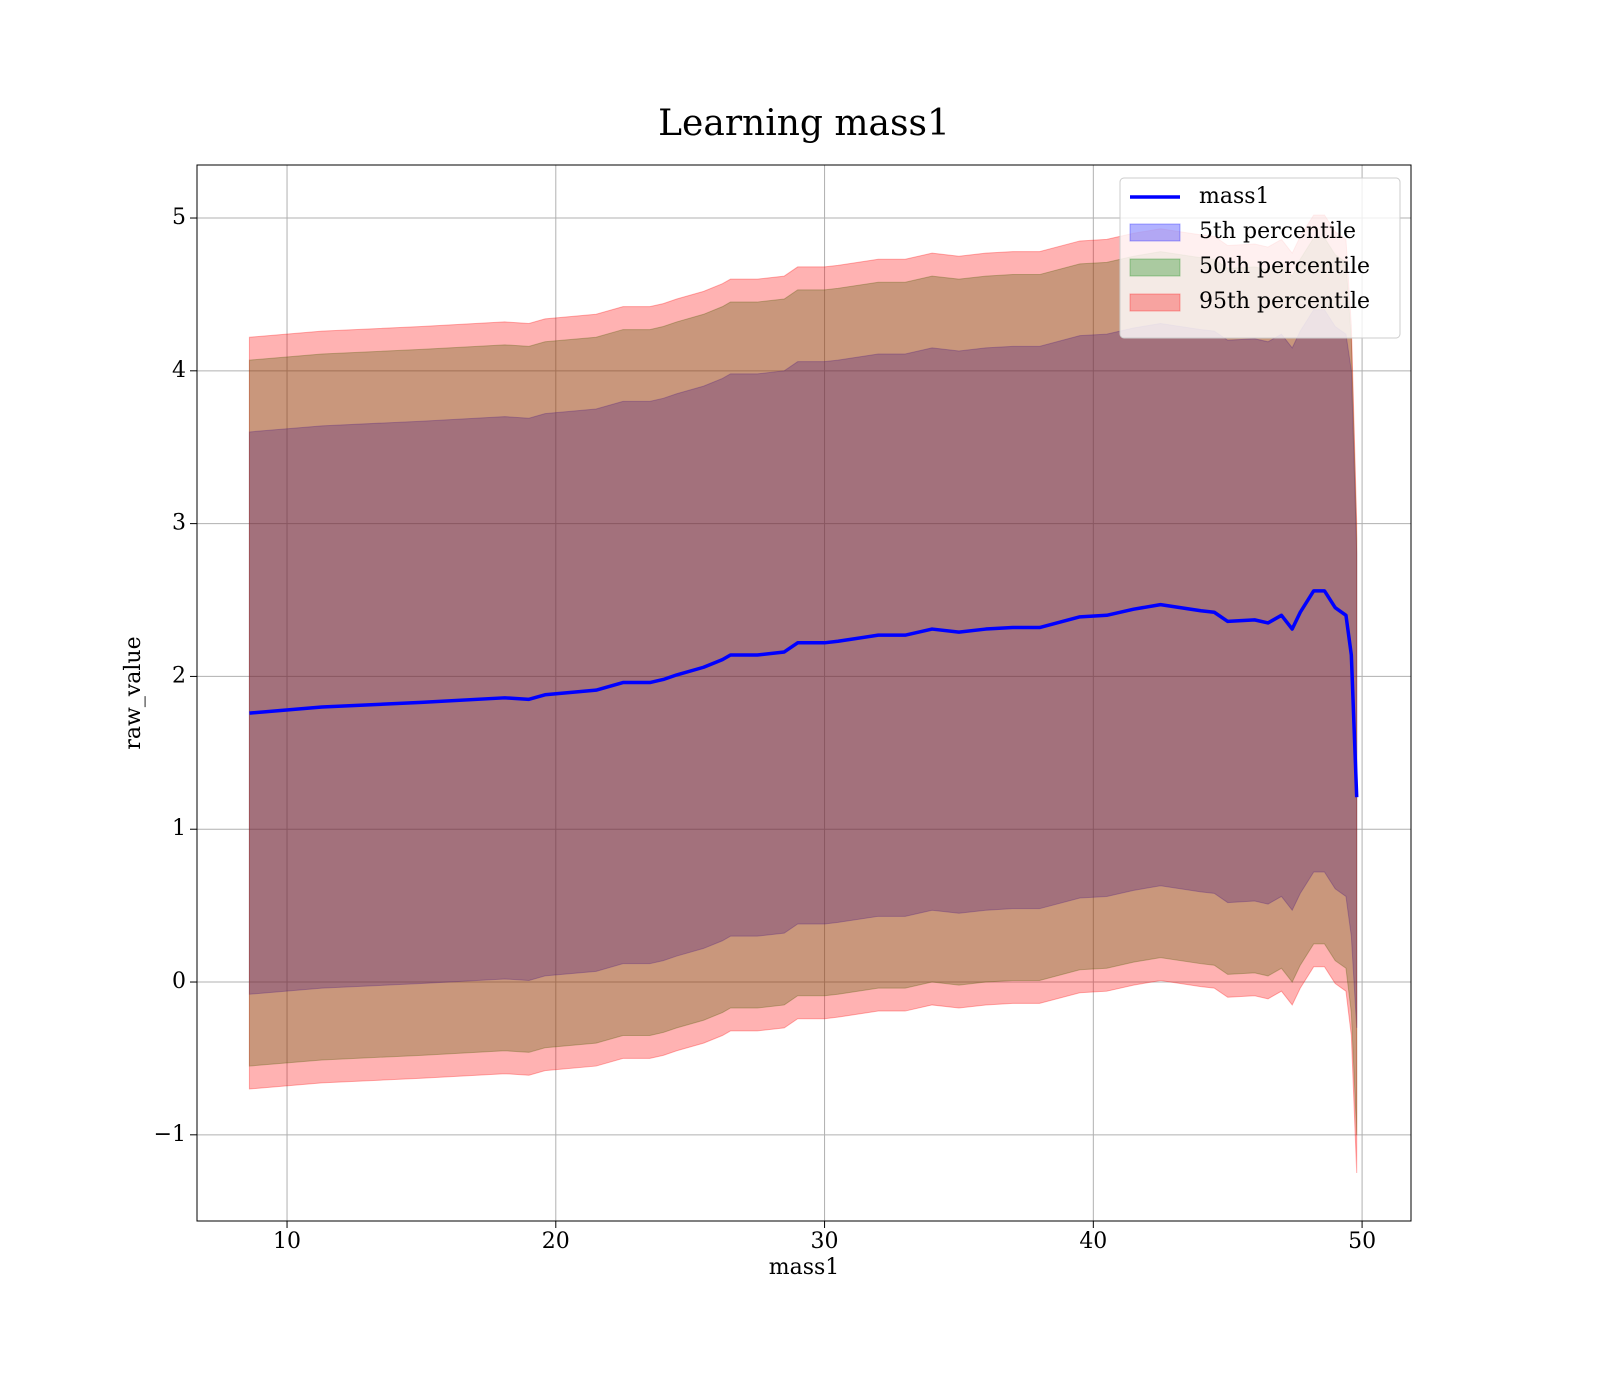  What do you see at coordinates (179, 828) in the screenshot?
I see `y-tick-label: 1` at bounding box center [179, 828].